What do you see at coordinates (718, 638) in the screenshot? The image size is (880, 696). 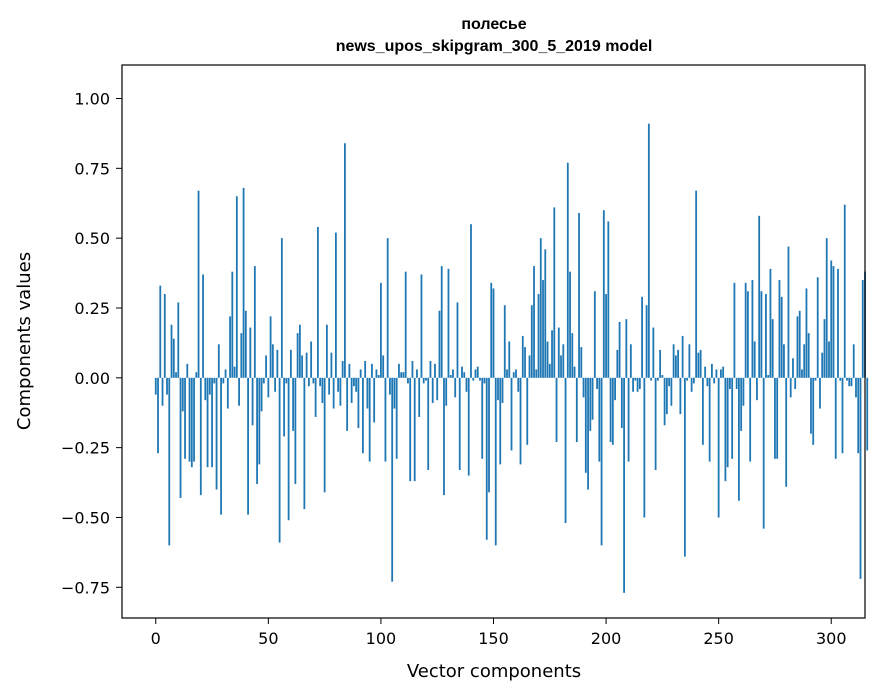 I see `x-tick-label: 250` at bounding box center [718, 638].